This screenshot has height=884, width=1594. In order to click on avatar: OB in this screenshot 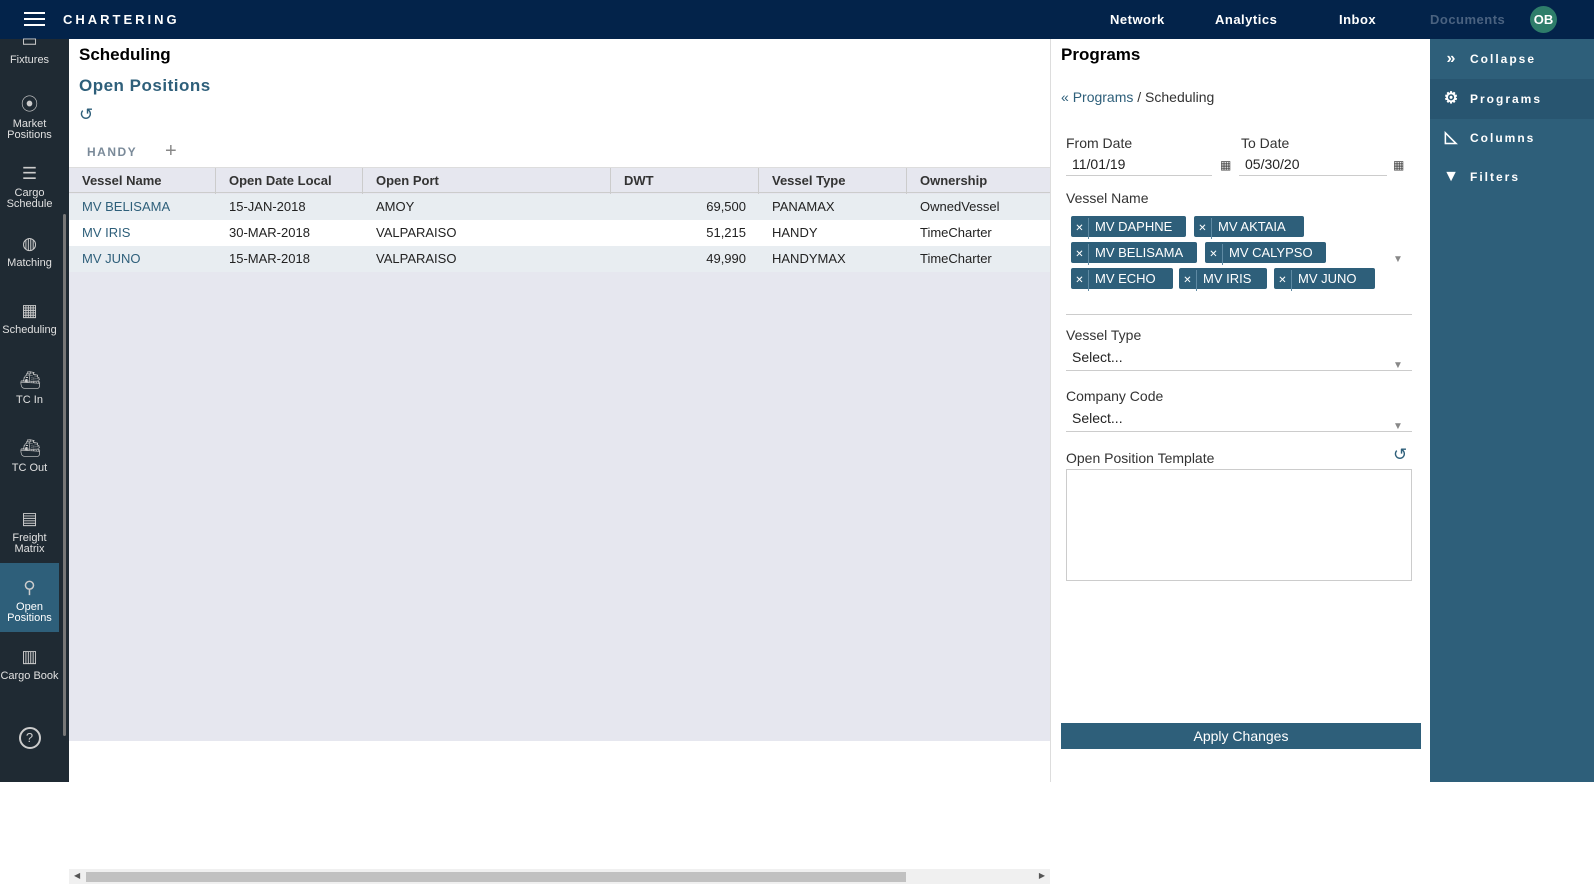, I will do `click(1543, 19)`.